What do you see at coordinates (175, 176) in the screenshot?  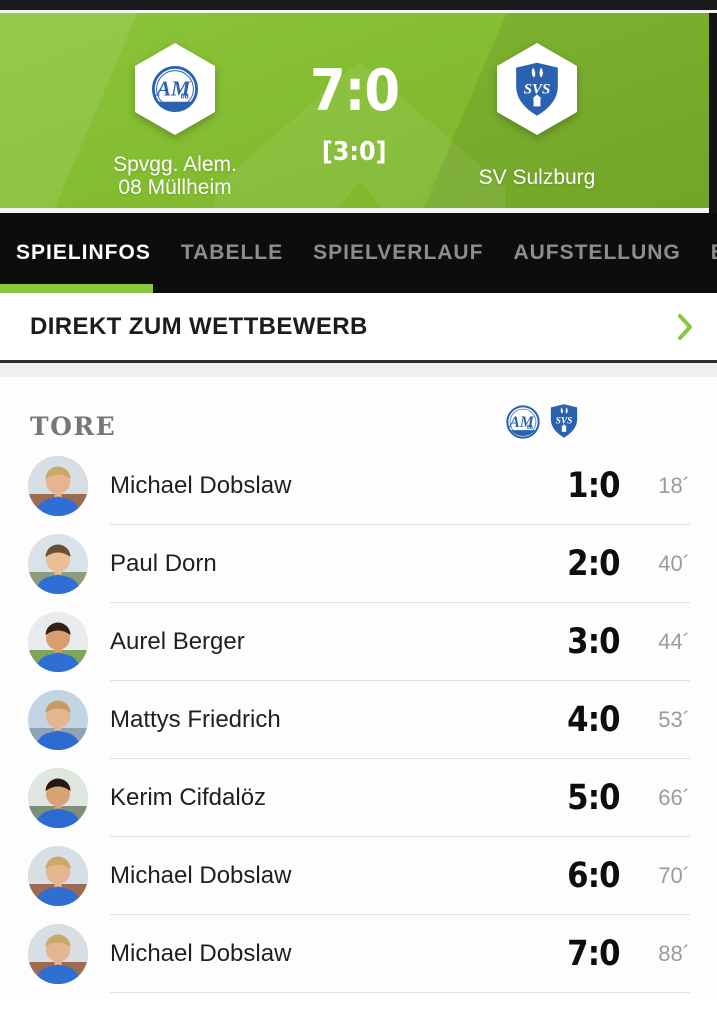 I see `home-team-name: Spvgg. Alem. 08 Müllheim` at bounding box center [175, 176].